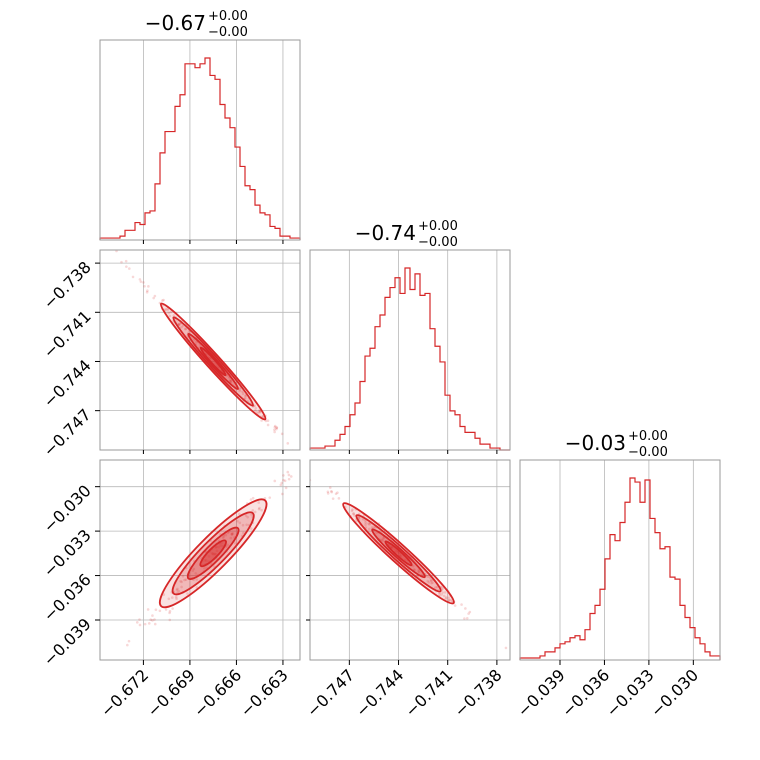 The image size is (760, 760). I want to click on title-param-0-value: −0.67, so click(175, 23).